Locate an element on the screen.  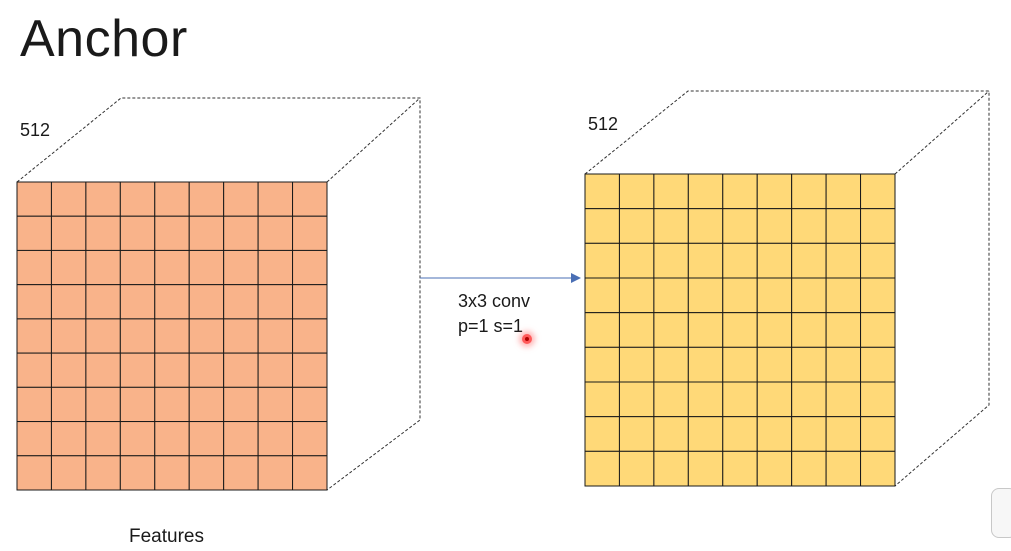
scroll-handle is located at coordinates (1001, 513).